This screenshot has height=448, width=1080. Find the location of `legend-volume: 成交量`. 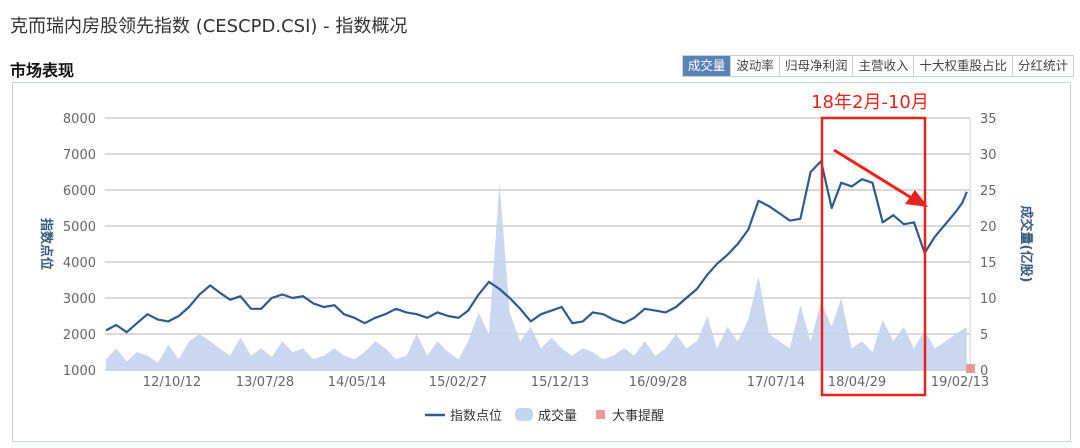

legend-volume: 成交量 is located at coordinates (557, 416).